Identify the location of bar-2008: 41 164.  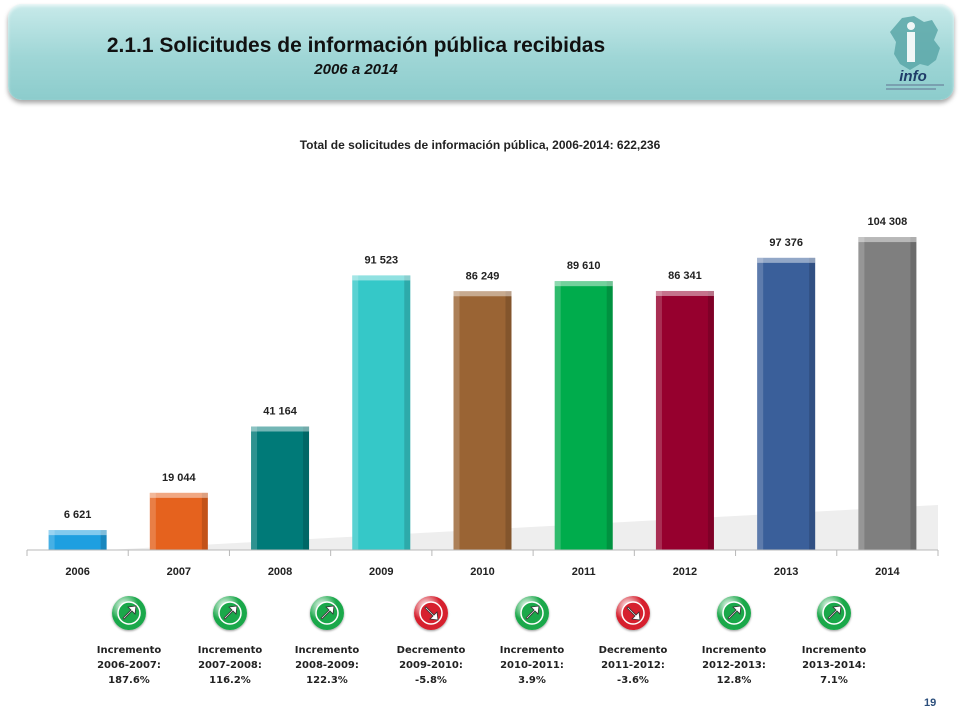
(280, 478).